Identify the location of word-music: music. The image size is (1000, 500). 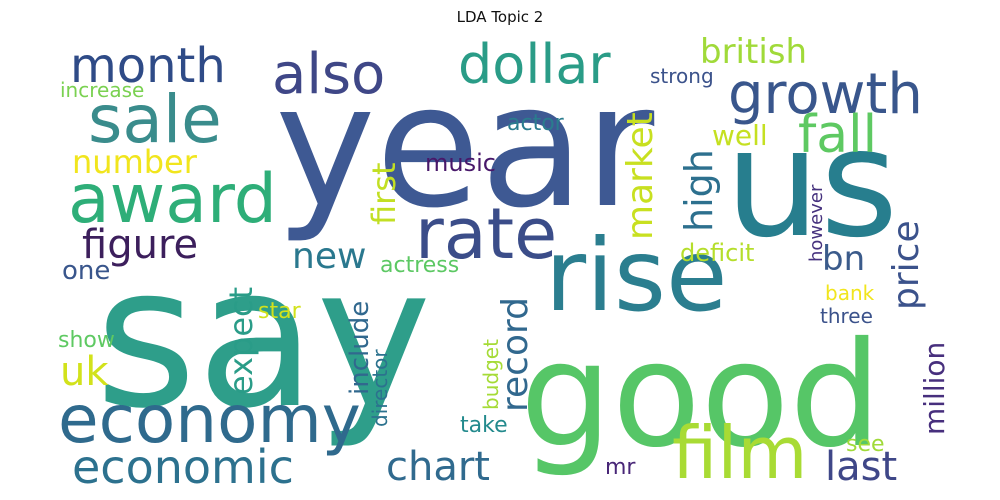
(460, 163).